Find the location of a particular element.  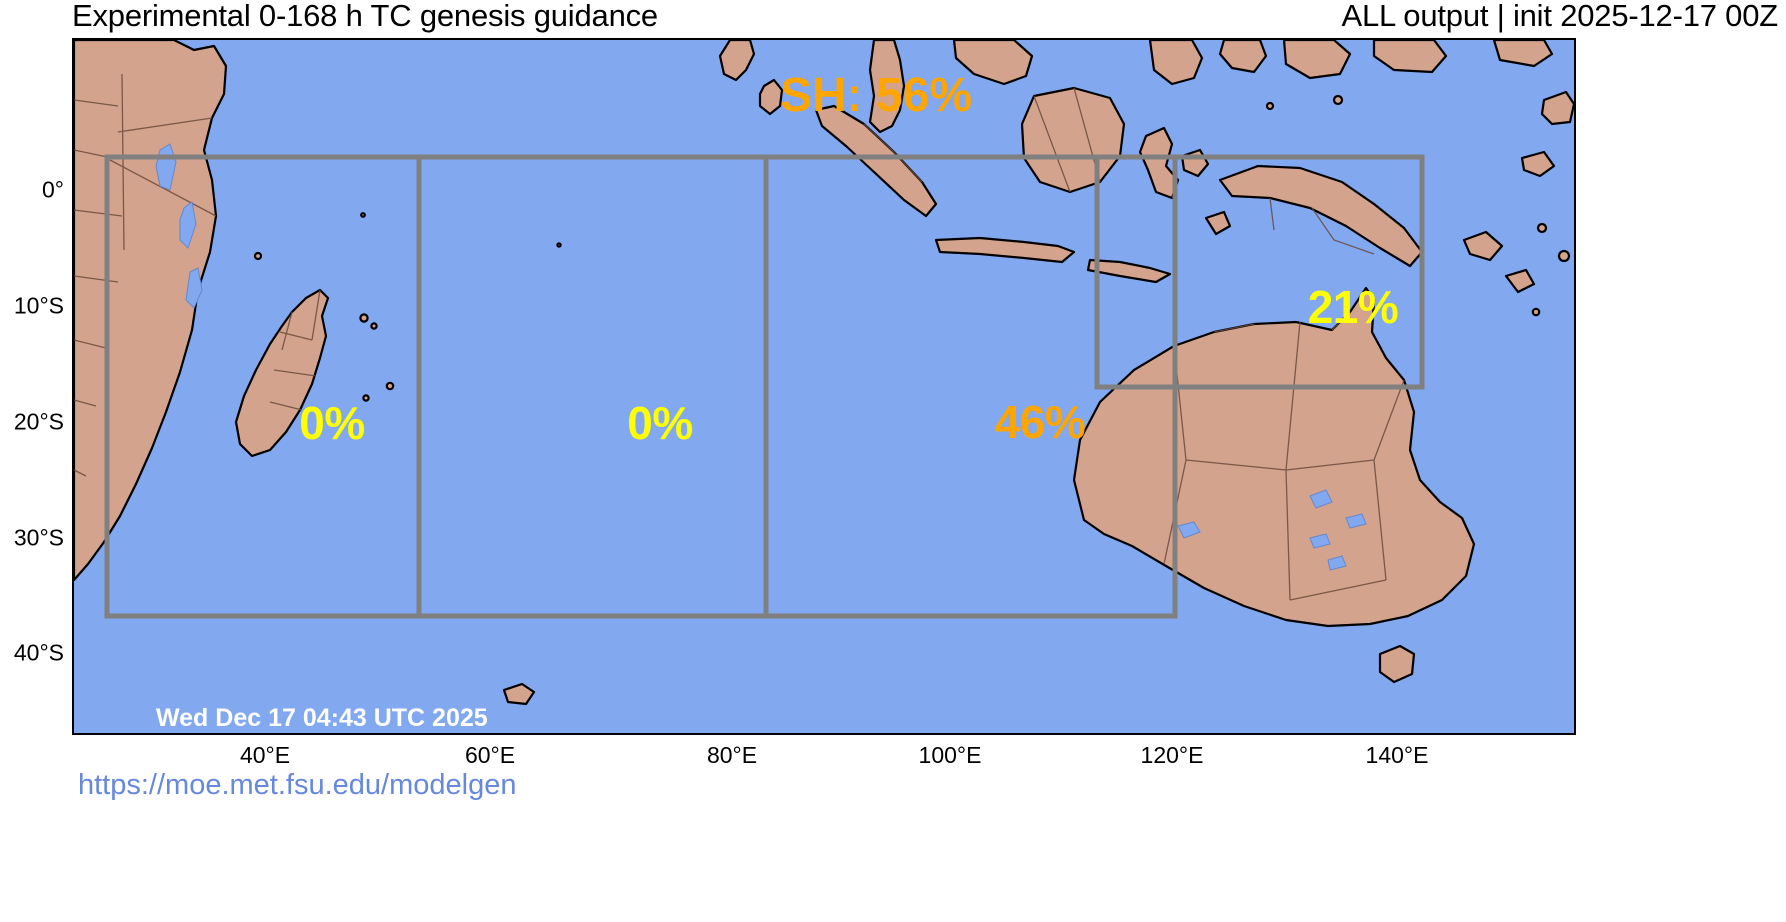

xtick-1: 60°E is located at coordinates (490, 755).